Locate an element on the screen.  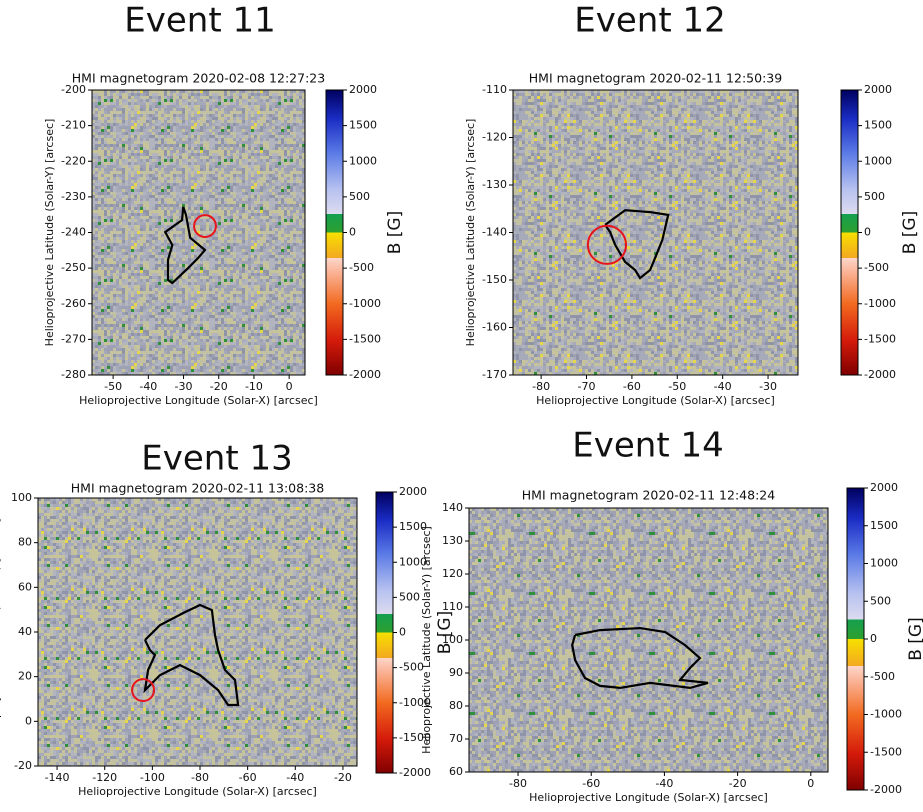
y-tick-label: 130 is located at coordinates (452, 540).